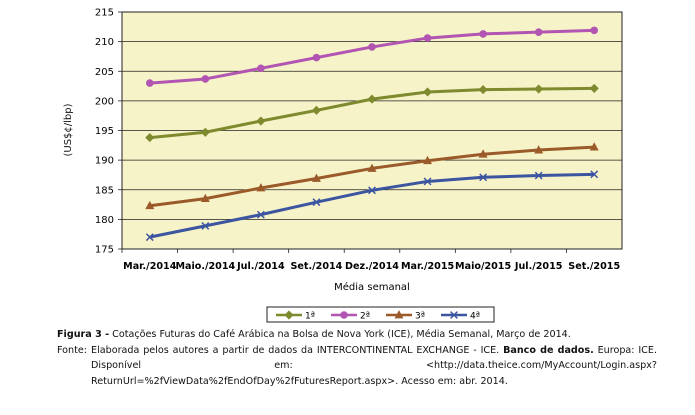 The image size is (695, 415). Describe the element at coordinates (427, 266) in the screenshot. I see `x-tick-label: Mar./2015` at that location.